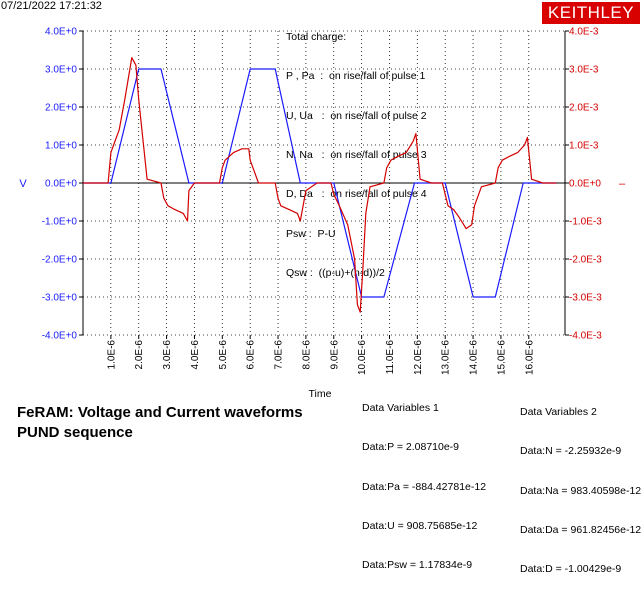  Describe the element at coordinates (61, 70) in the screenshot. I see `y-tick-label-left: 3.0E+0` at that location.